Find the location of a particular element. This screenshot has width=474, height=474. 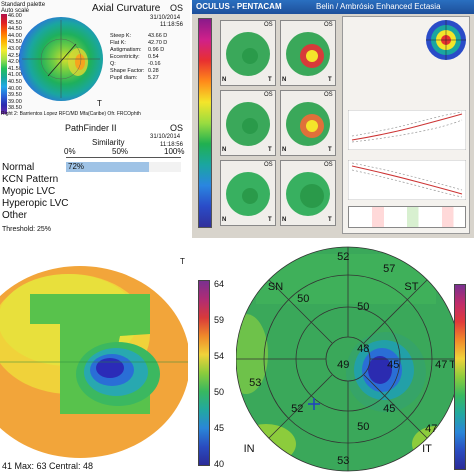

axial-metric-label: Shape Factor: is located at coordinates (127, 71).